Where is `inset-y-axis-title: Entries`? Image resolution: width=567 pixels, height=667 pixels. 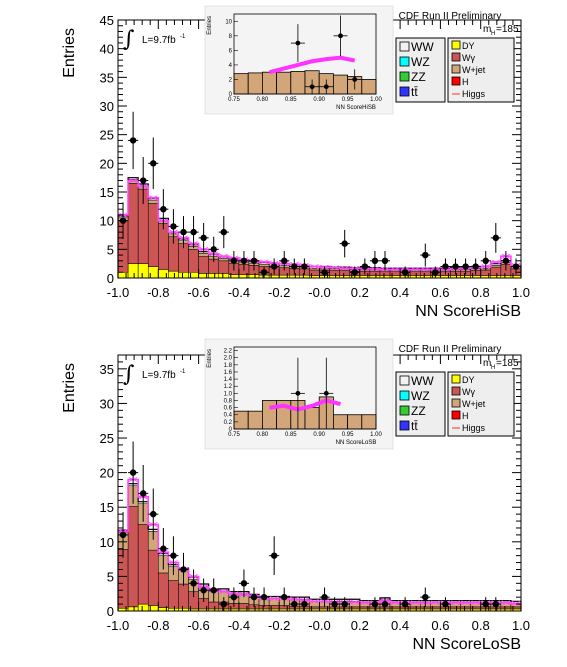
inset-y-axis-title: Entries is located at coordinates (210, 25).